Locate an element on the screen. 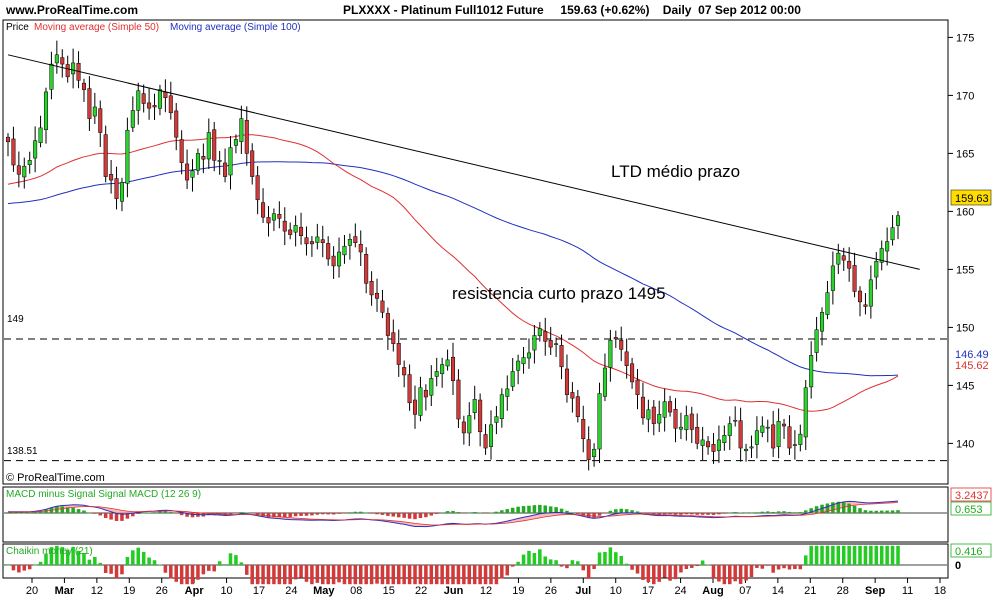 The image size is (1000, 600). last-price-tag is located at coordinates (971, 197).